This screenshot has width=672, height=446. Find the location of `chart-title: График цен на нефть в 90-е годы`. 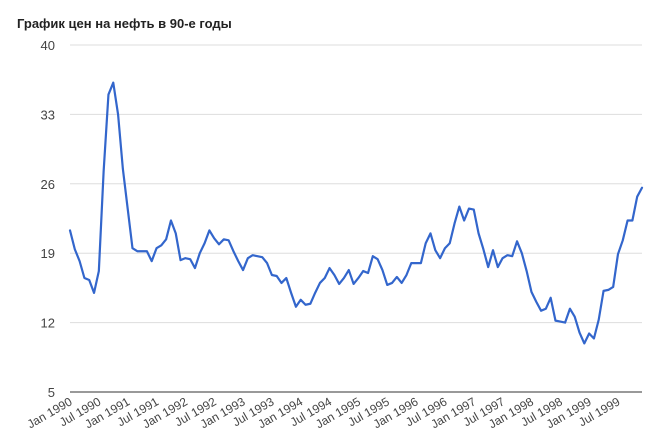

chart-title: График цен на нефть в 90-е годы is located at coordinates (124, 23).